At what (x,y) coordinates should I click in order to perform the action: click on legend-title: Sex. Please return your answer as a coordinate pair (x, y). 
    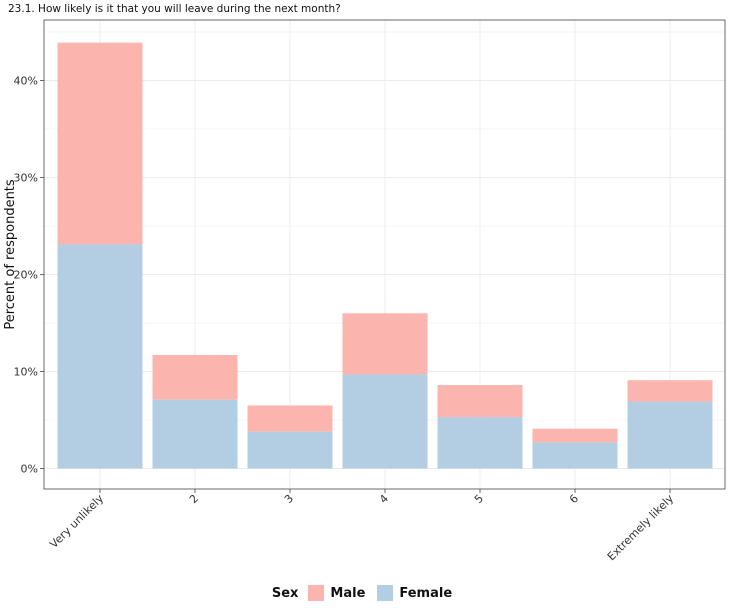
    Looking at the image, I should click on (285, 593).